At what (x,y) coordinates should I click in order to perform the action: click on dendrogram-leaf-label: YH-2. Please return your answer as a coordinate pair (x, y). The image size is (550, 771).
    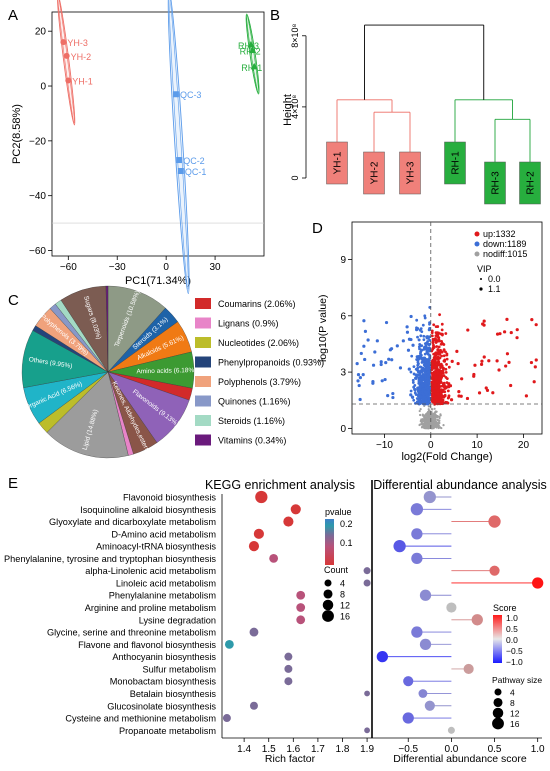
    Looking at the image, I should click on (375, 172).